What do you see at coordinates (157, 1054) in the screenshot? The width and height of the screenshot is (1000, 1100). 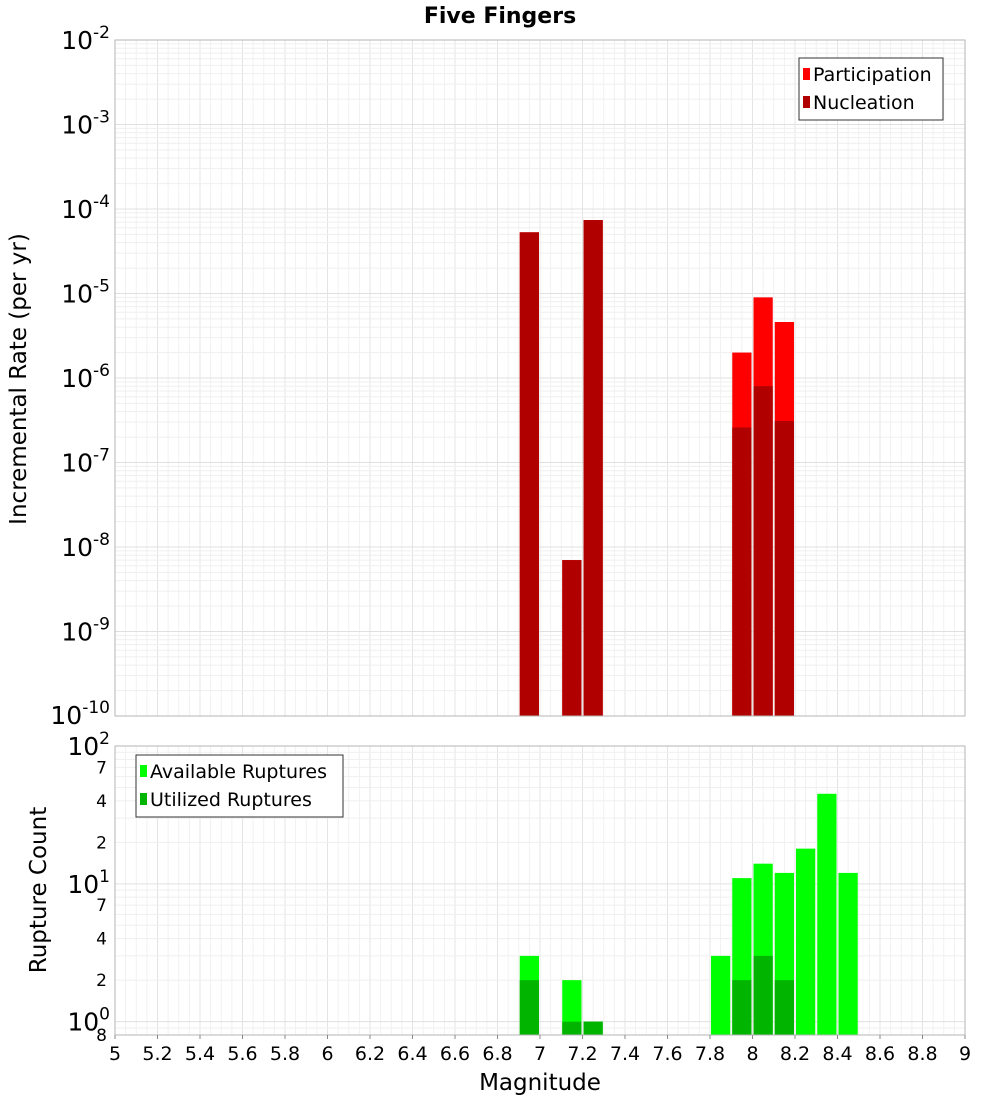 I see `x-tick-label: 5.2` at bounding box center [157, 1054].